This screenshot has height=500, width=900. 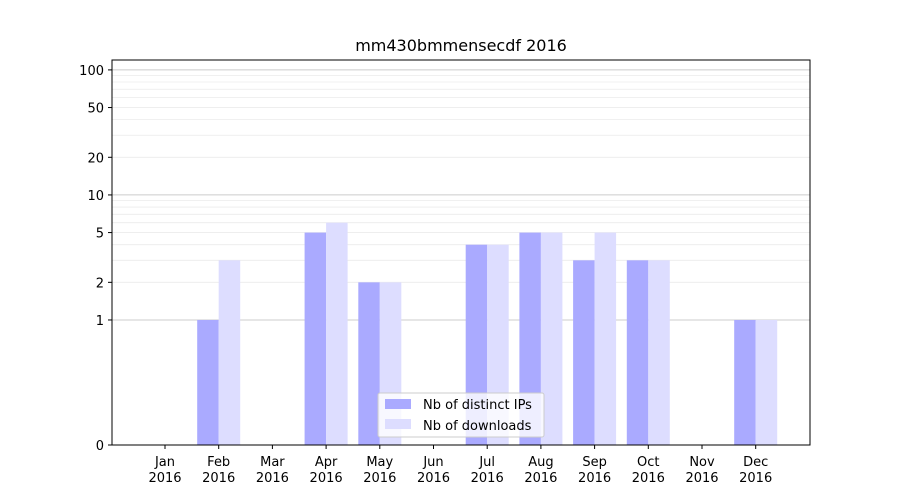 What do you see at coordinates (95, 259) in the screenshot?
I see `y-axis: 0 1 2 5 10 20 50 100` at bounding box center [95, 259].